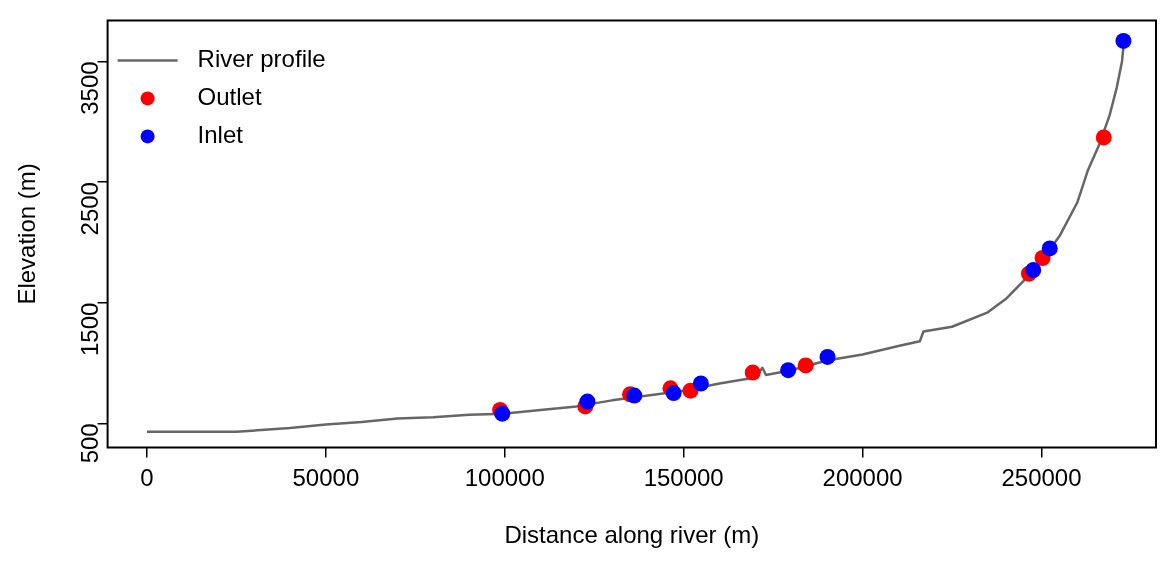 Image resolution: width=1164 pixels, height=565 pixels. I want to click on y-tick-label: 500, so click(90, 443).